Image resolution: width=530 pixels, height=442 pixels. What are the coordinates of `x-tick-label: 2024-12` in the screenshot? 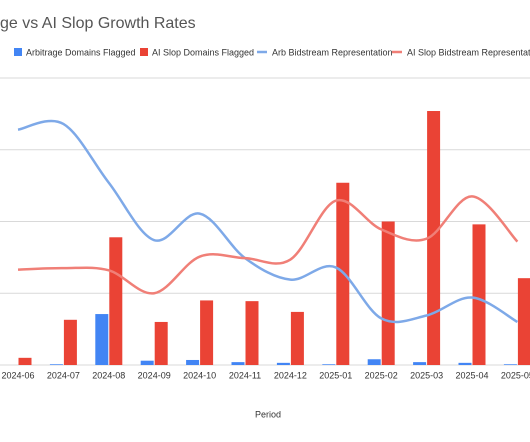 It's located at (290, 375).